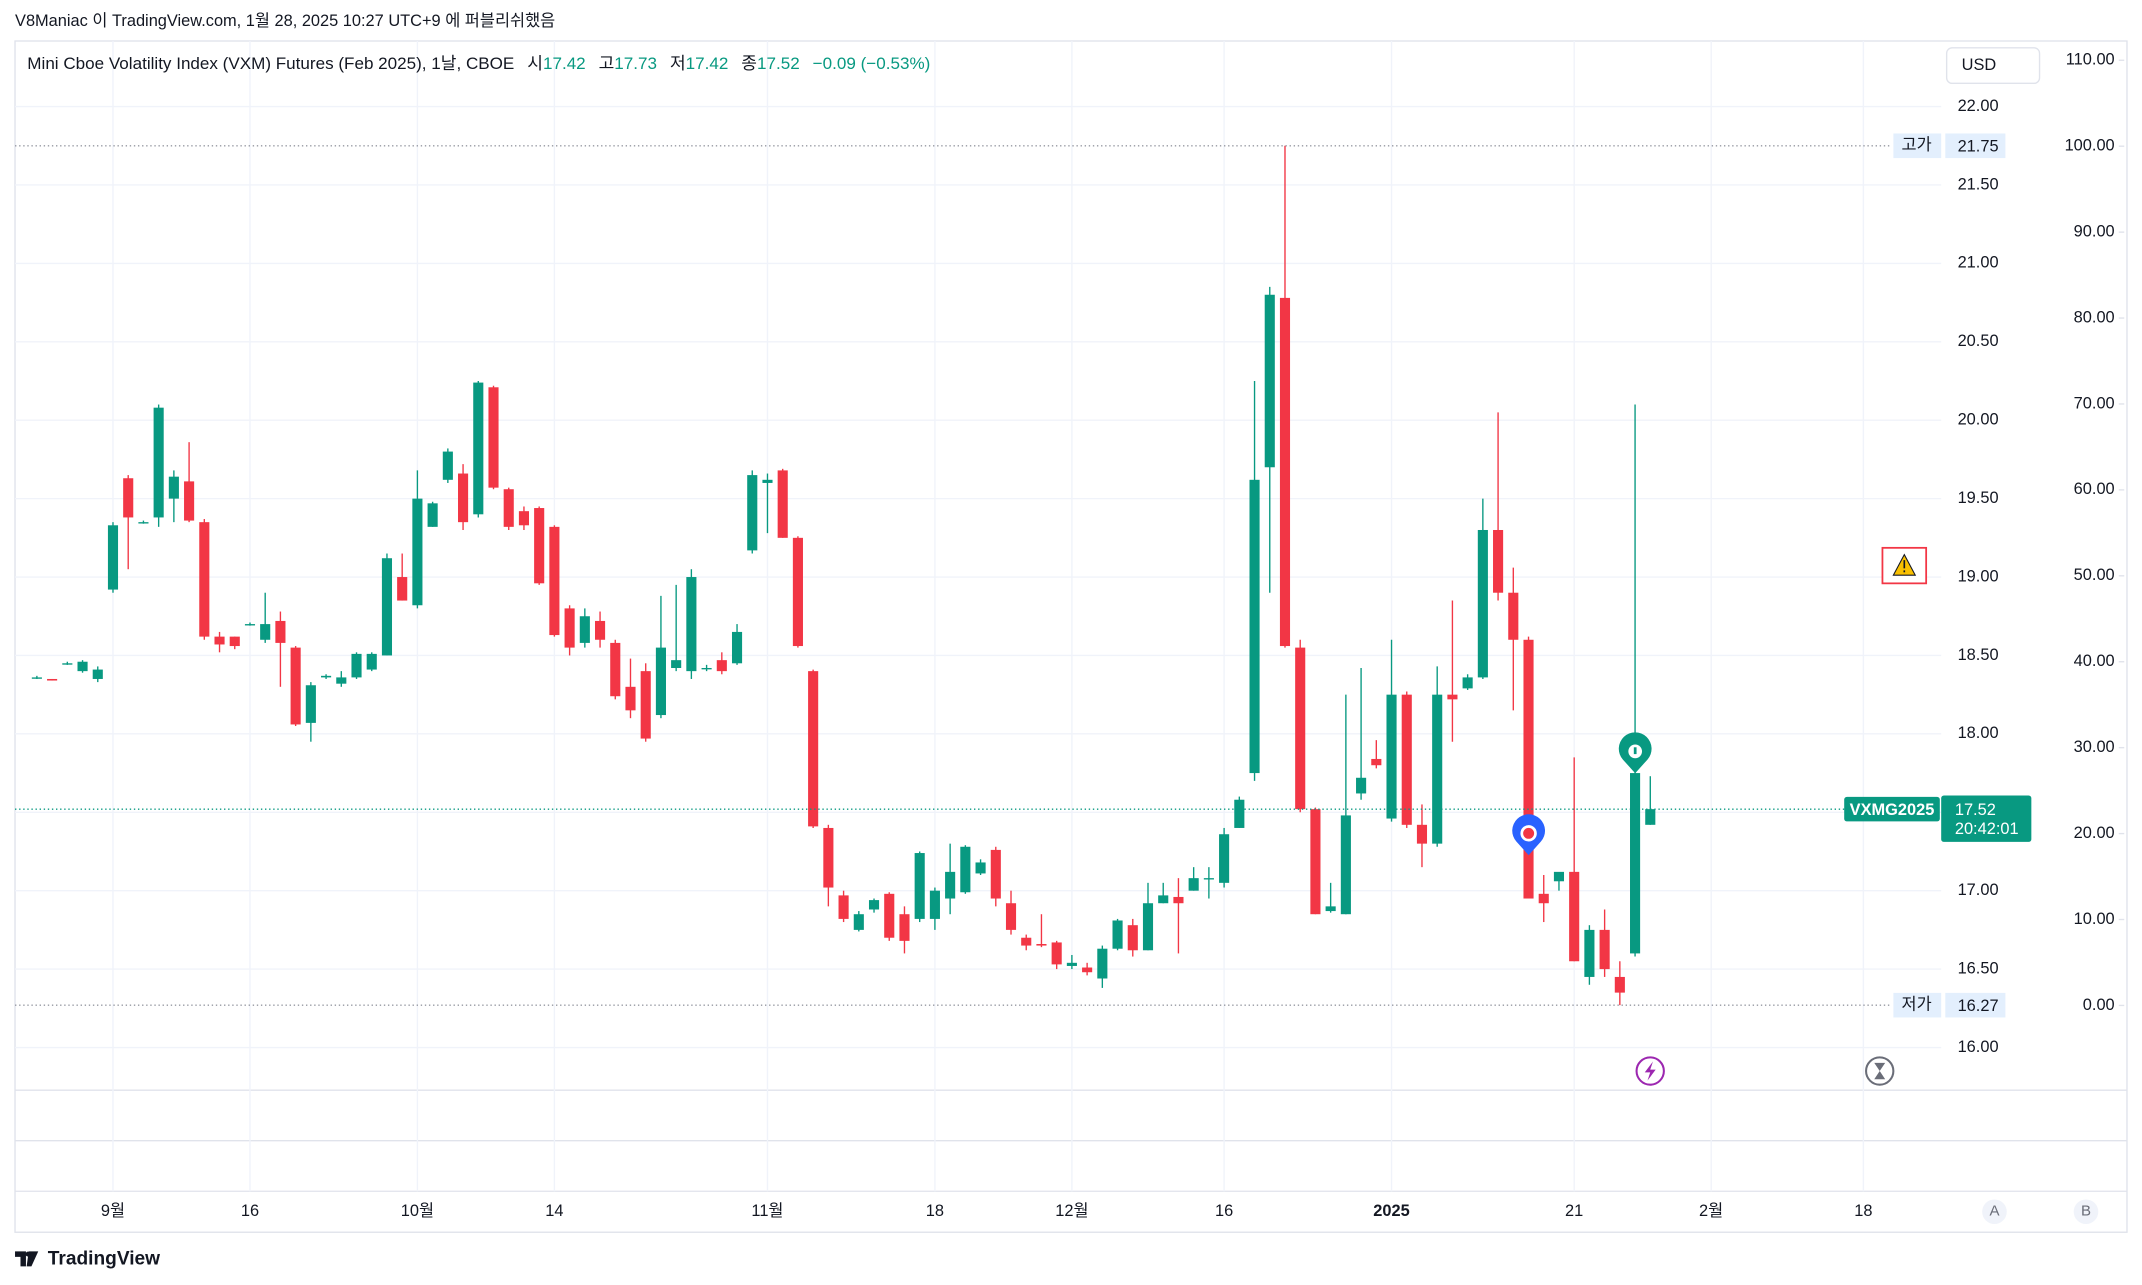 The width and height of the screenshot is (2142, 1285). I want to click on y-tick-label: 21.00, so click(1978, 263).